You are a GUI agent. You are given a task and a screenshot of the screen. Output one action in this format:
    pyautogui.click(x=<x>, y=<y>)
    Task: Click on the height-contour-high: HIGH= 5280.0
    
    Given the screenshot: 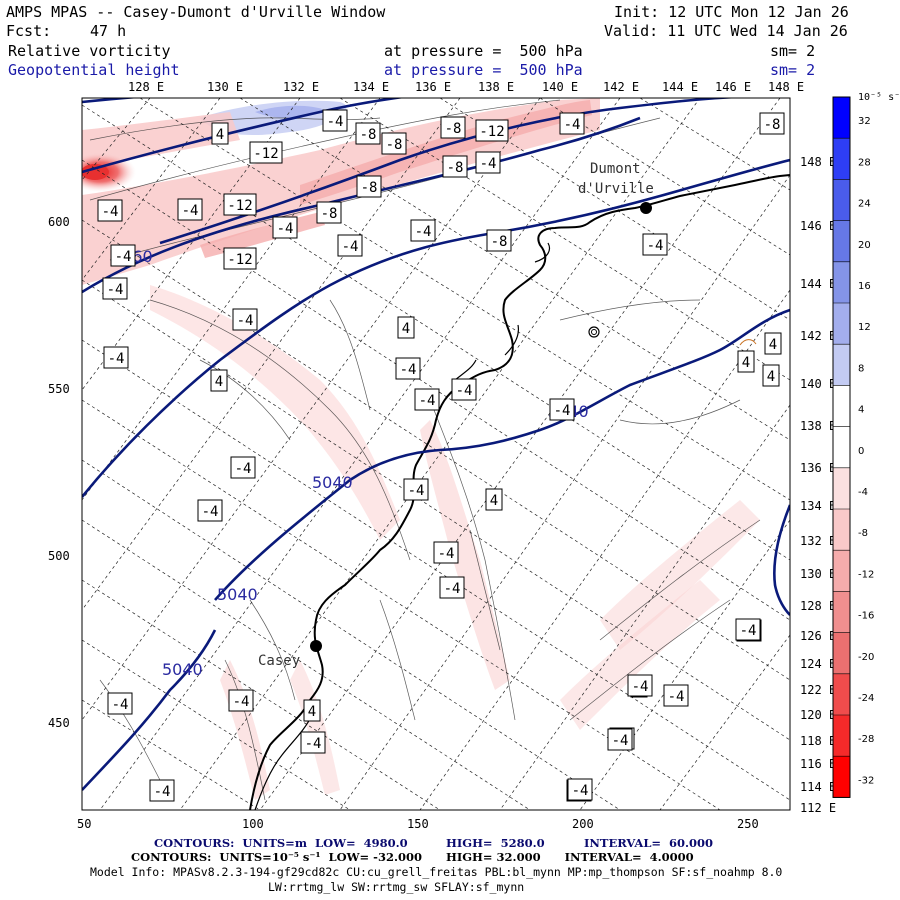 What is the action you would take?
    pyautogui.click(x=495, y=843)
    